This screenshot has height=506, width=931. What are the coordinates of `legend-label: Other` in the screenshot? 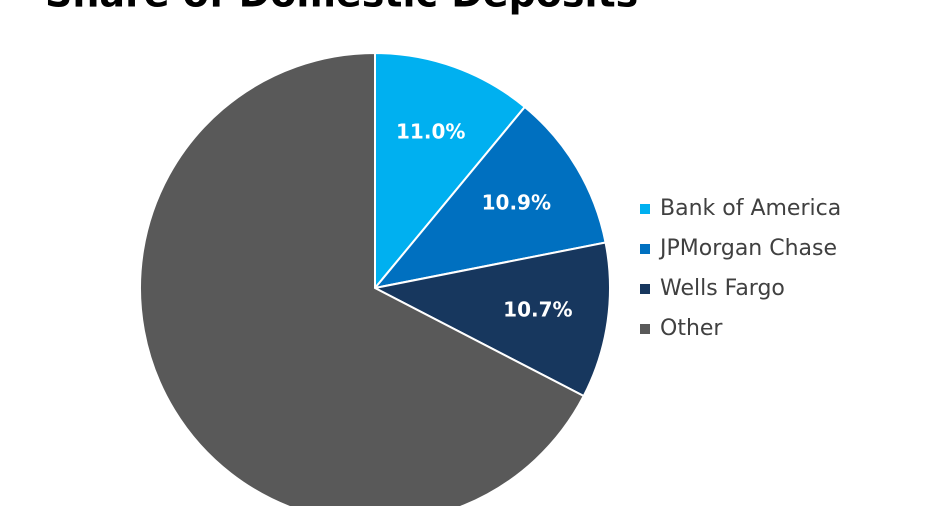 It's located at (691, 328).